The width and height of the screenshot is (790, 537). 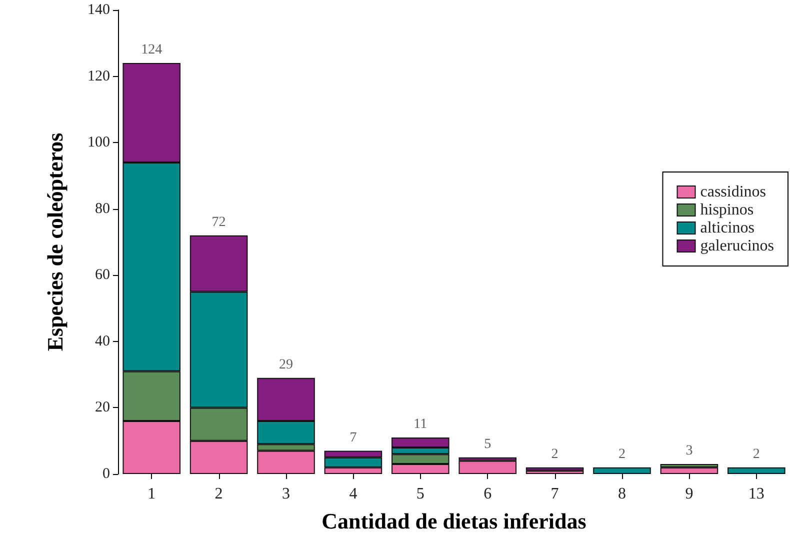 I want to click on y-tick-label: 80, so click(x=102, y=208).